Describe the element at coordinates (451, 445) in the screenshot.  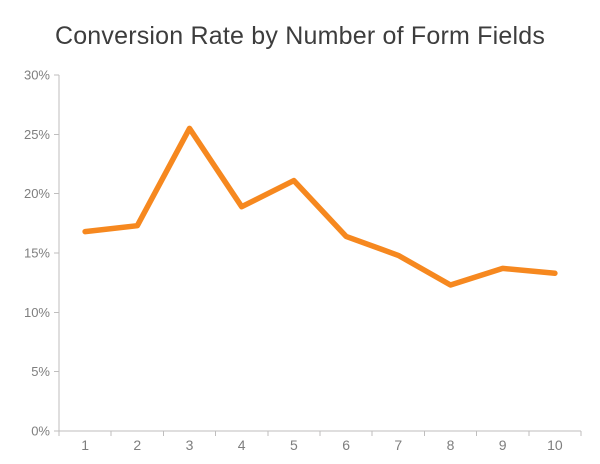
I see `x-tick-label: 8` at that location.